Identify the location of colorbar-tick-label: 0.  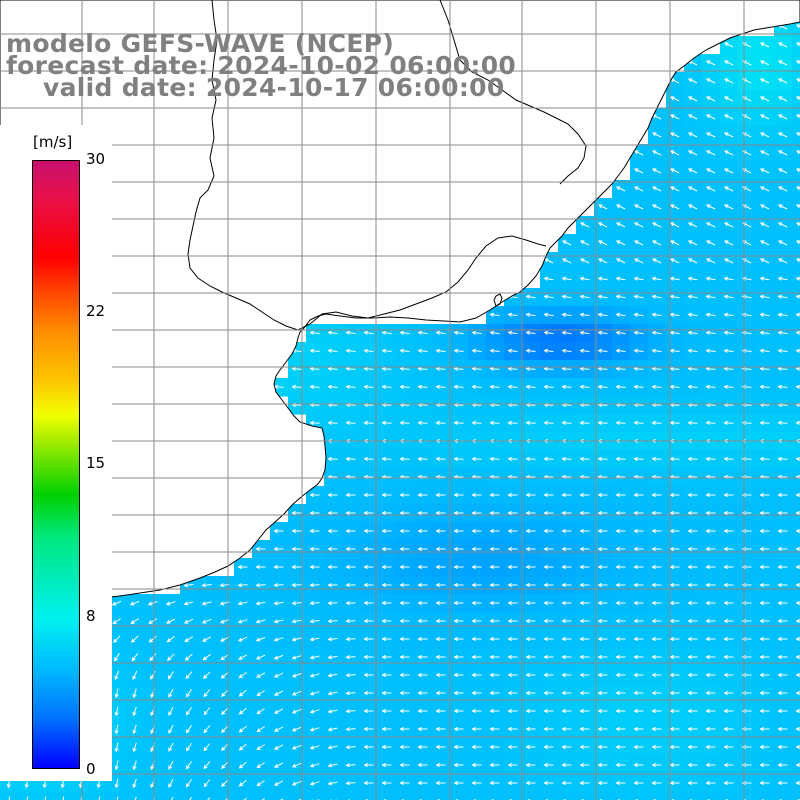
(91, 769).